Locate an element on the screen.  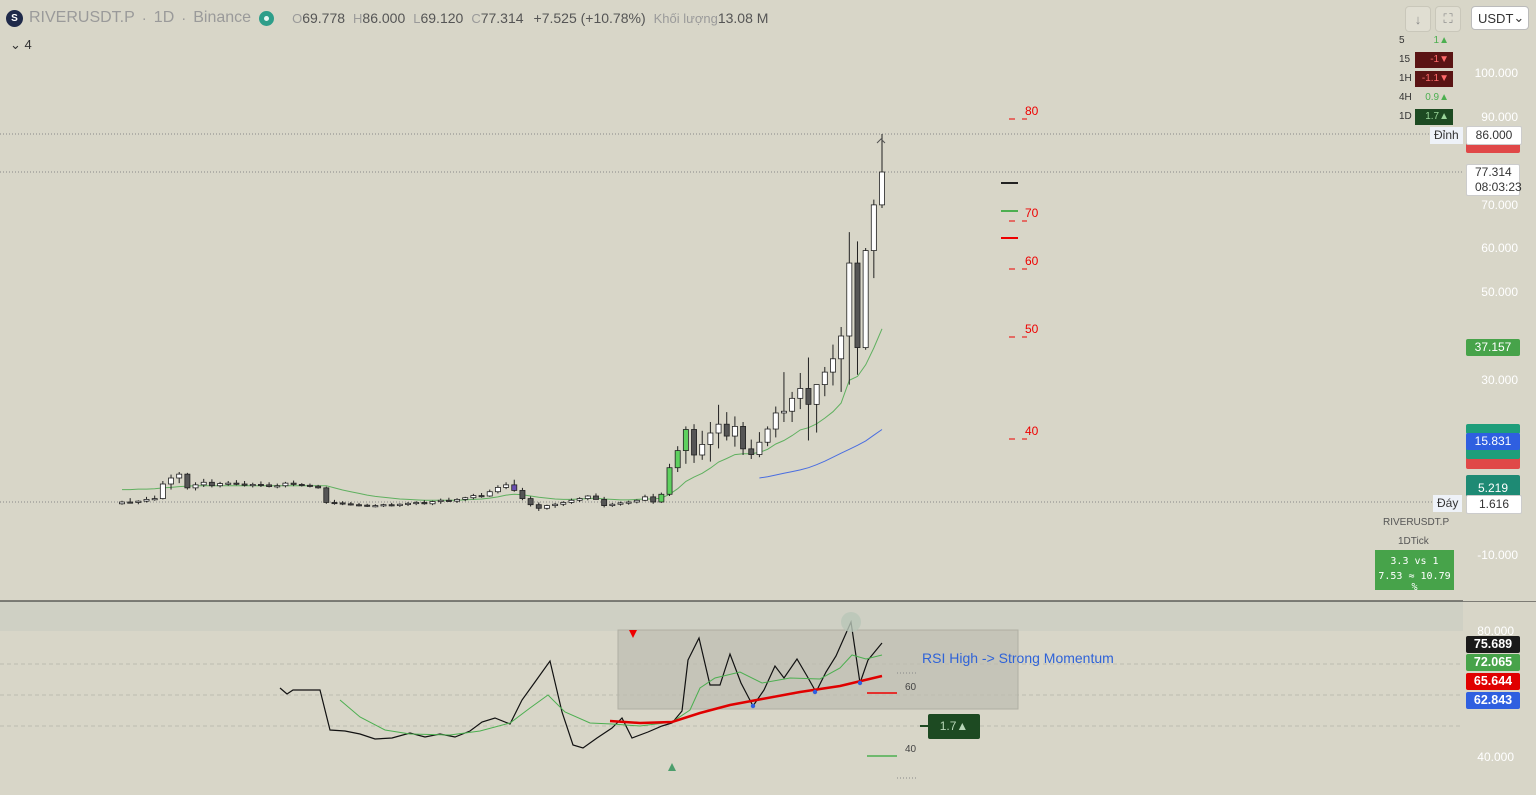
rsi-scale-label: 50 is located at coordinates (1032, 329).